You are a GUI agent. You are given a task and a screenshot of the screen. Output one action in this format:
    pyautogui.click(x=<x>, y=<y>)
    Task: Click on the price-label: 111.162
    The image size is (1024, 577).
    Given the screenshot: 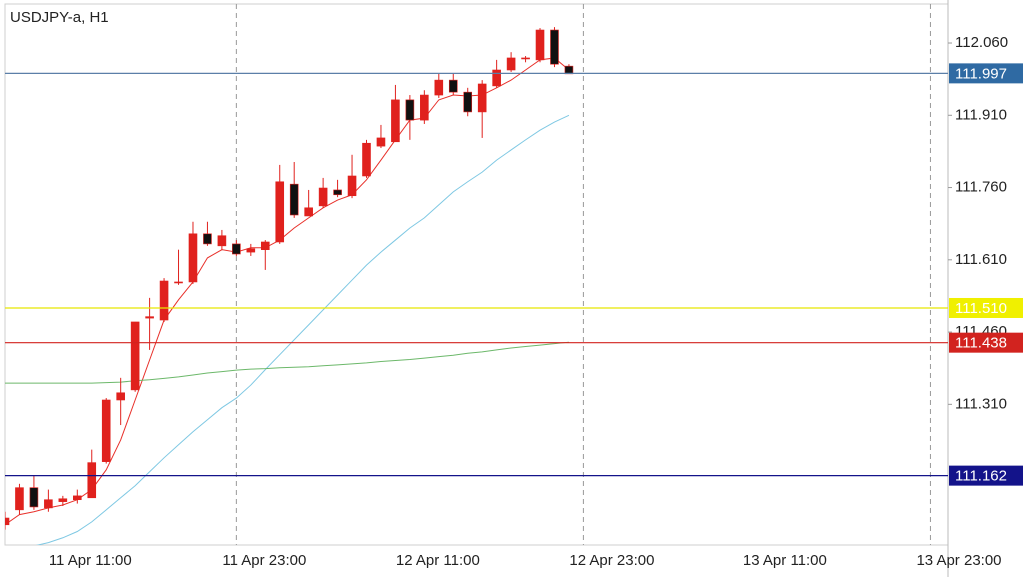 What is the action you would take?
    pyautogui.click(x=981, y=476)
    